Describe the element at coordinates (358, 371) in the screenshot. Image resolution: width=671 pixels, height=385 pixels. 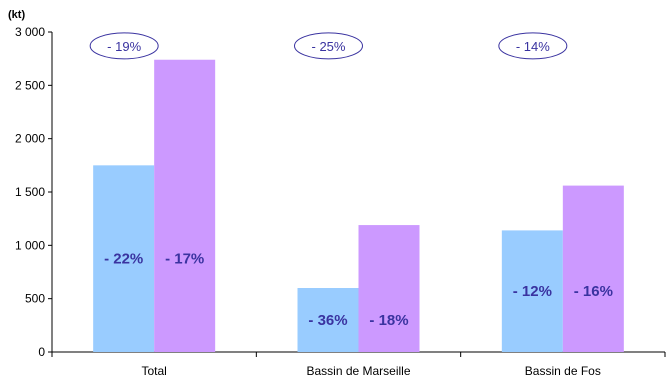
I see `x-tick-label: Bassin de Marseille` at that location.